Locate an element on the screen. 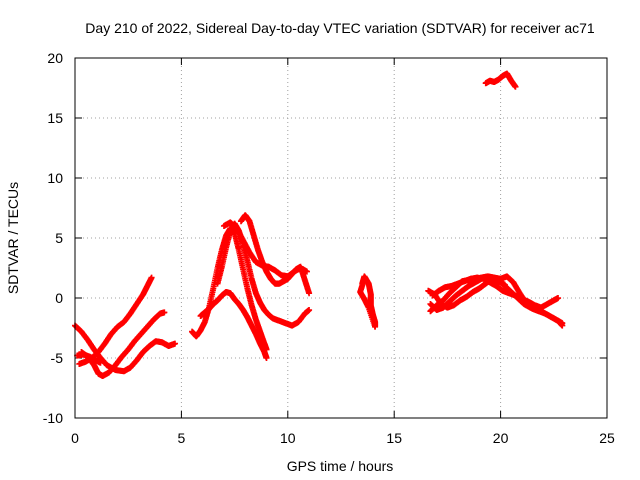  y-tick-label: -10 is located at coordinates (53, 418).